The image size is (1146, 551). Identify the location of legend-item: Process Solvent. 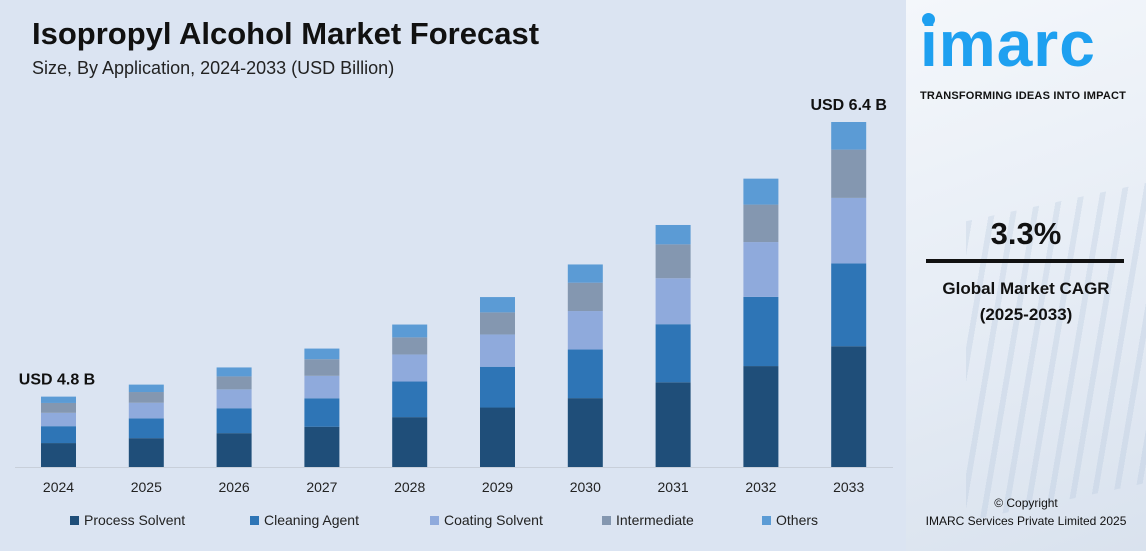
(160, 520).